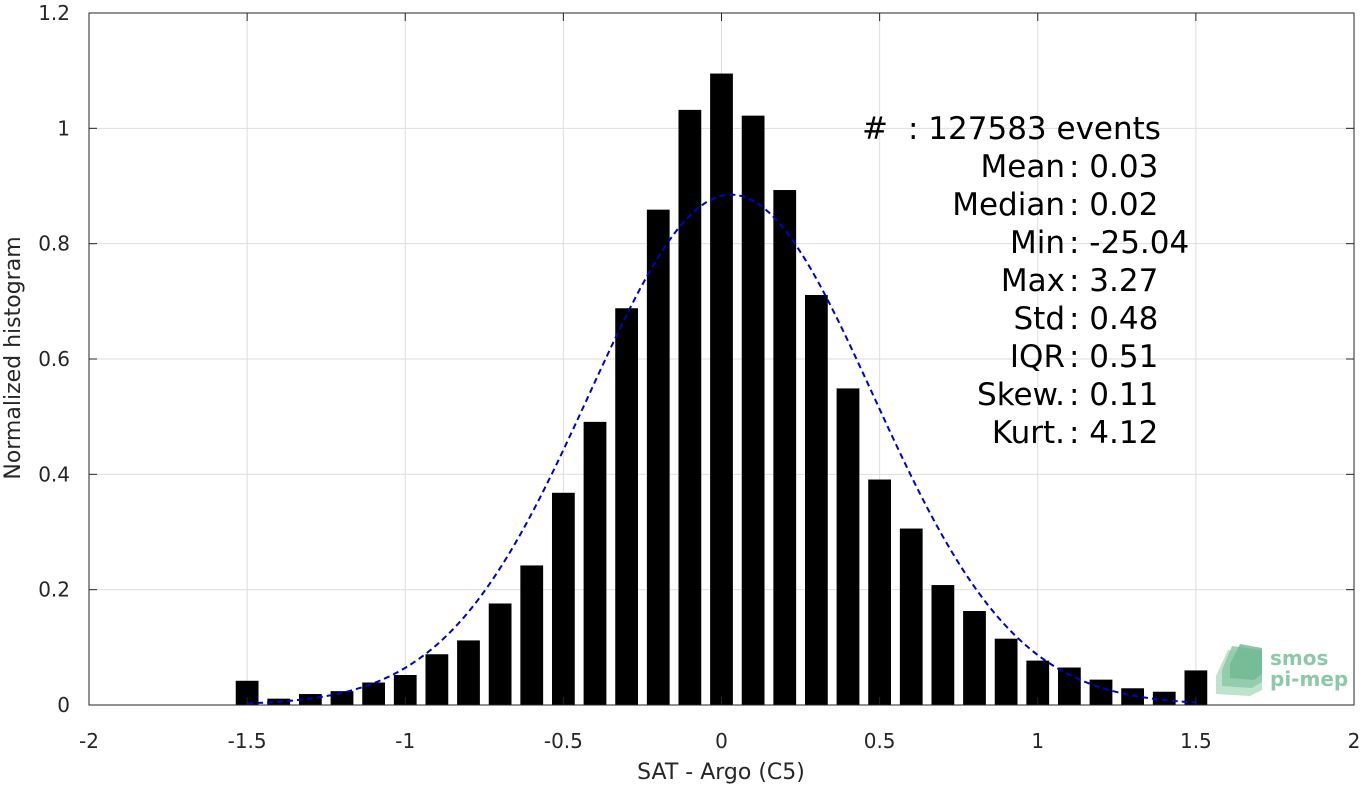 This screenshot has height=786, width=1366. Describe the element at coordinates (880, 741) in the screenshot. I see `x-tick-label: 0.5` at that location.